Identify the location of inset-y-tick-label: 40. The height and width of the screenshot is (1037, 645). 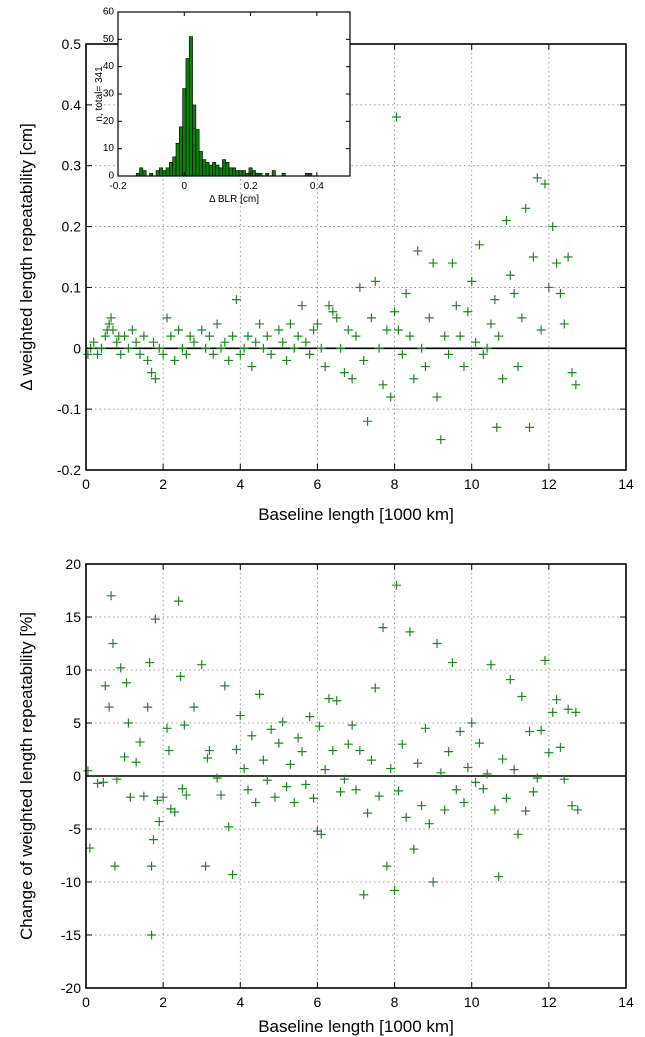
(109, 66).